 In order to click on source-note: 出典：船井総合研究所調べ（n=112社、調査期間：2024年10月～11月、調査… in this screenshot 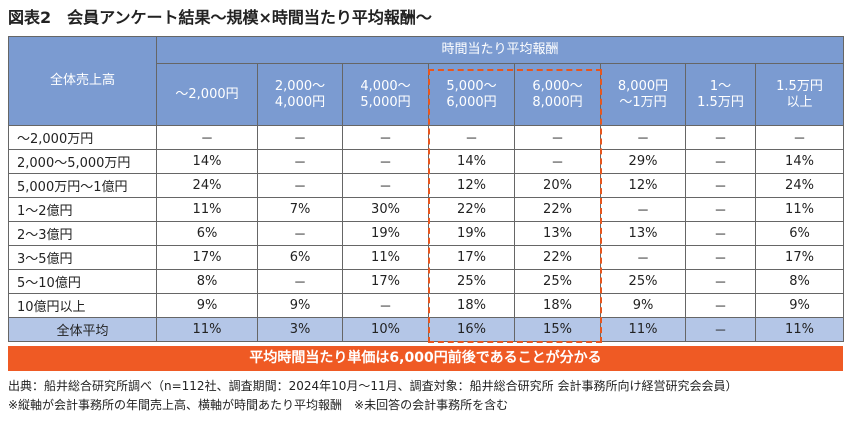, I will do `click(373, 386)`.